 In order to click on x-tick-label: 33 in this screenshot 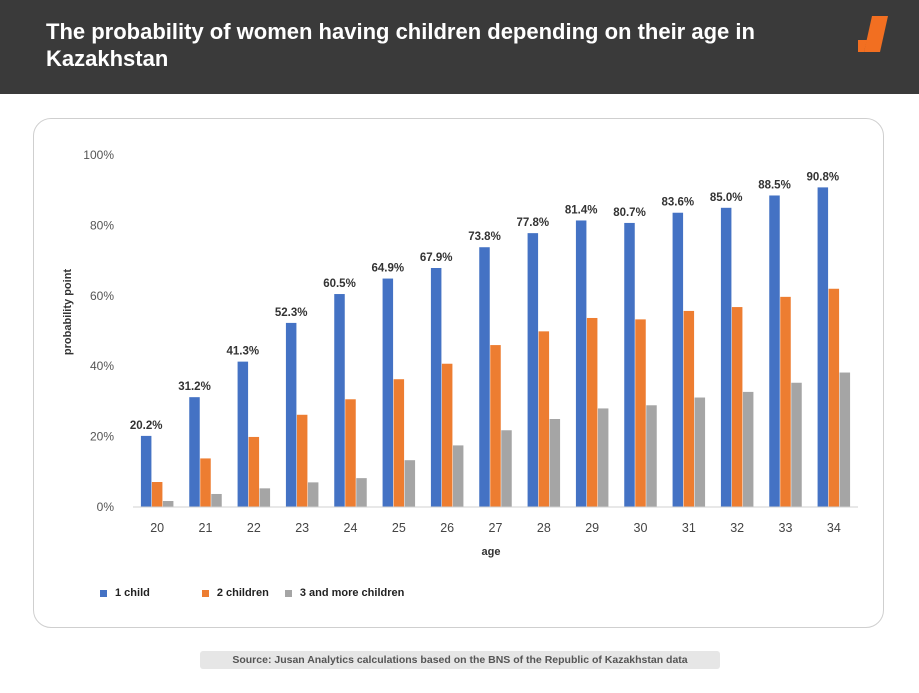, I will do `click(786, 528)`.